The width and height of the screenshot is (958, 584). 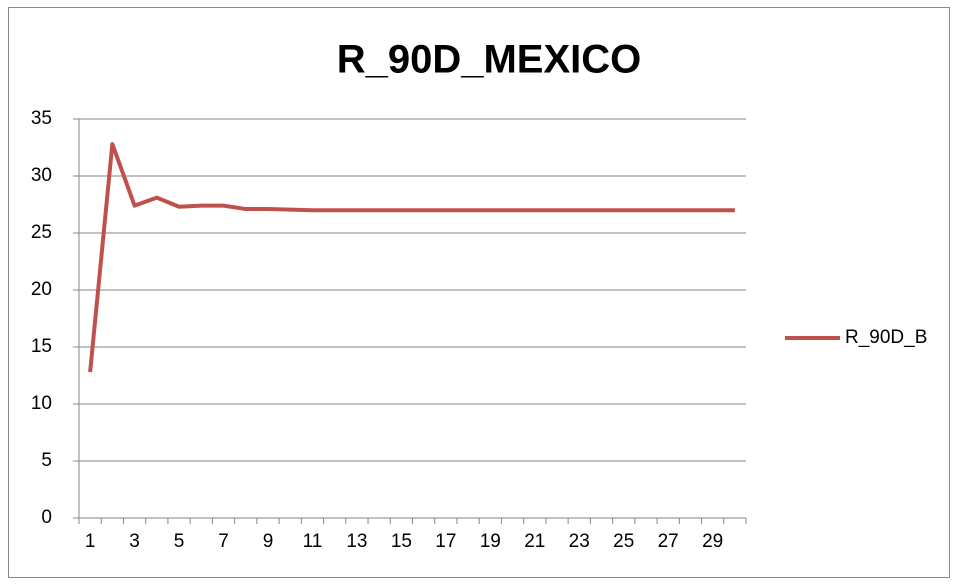 What do you see at coordinates (712, 541) in the screenshot?
I see `x-tick-label: 29` at bounding box center [712, 541].